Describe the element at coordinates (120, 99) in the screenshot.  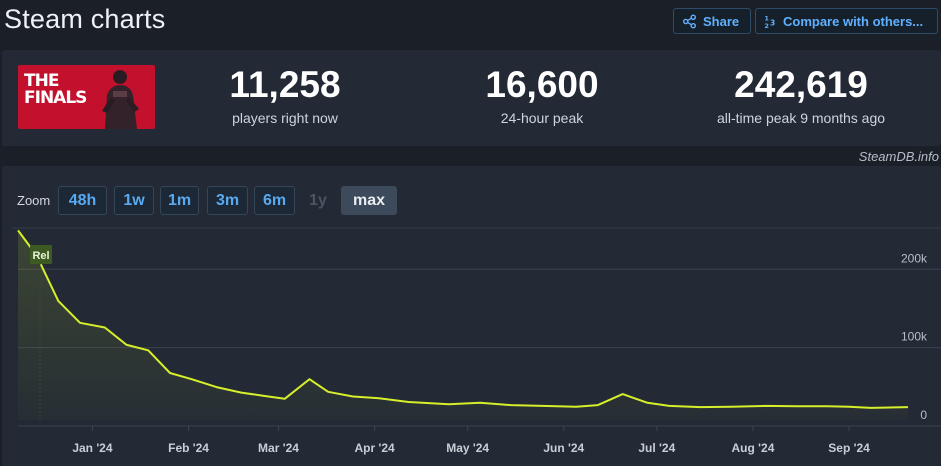
I see `character-figure-icon` at that location.